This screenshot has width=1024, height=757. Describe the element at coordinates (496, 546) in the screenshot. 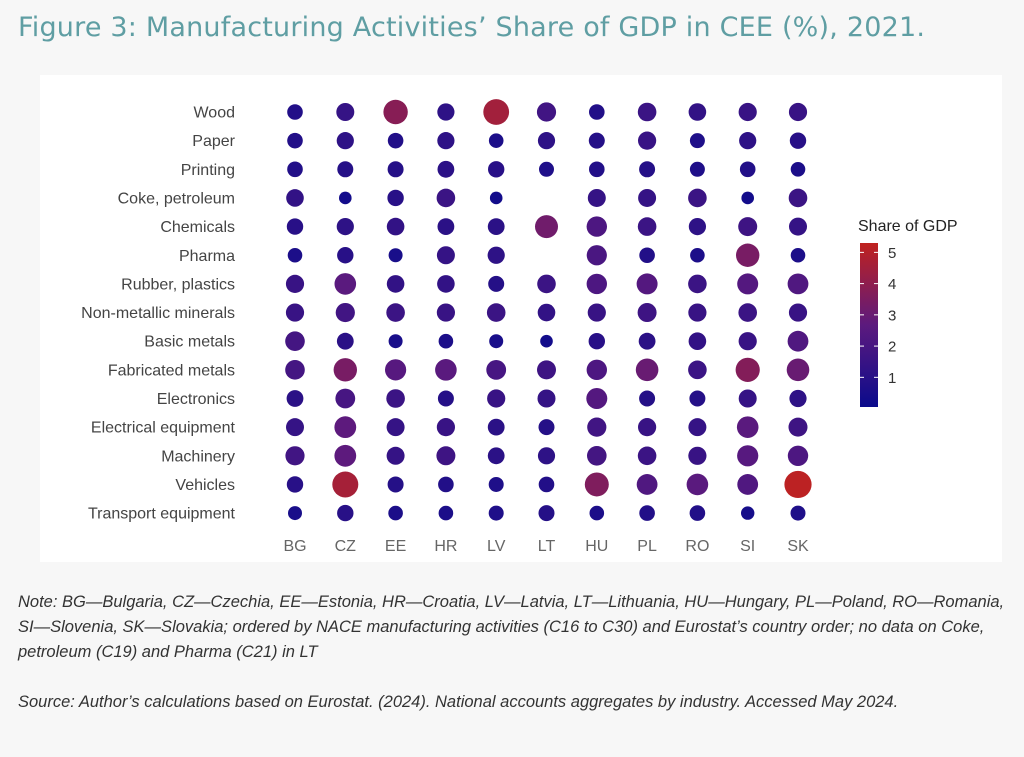

I see `x-tick-label: LV` at that location.